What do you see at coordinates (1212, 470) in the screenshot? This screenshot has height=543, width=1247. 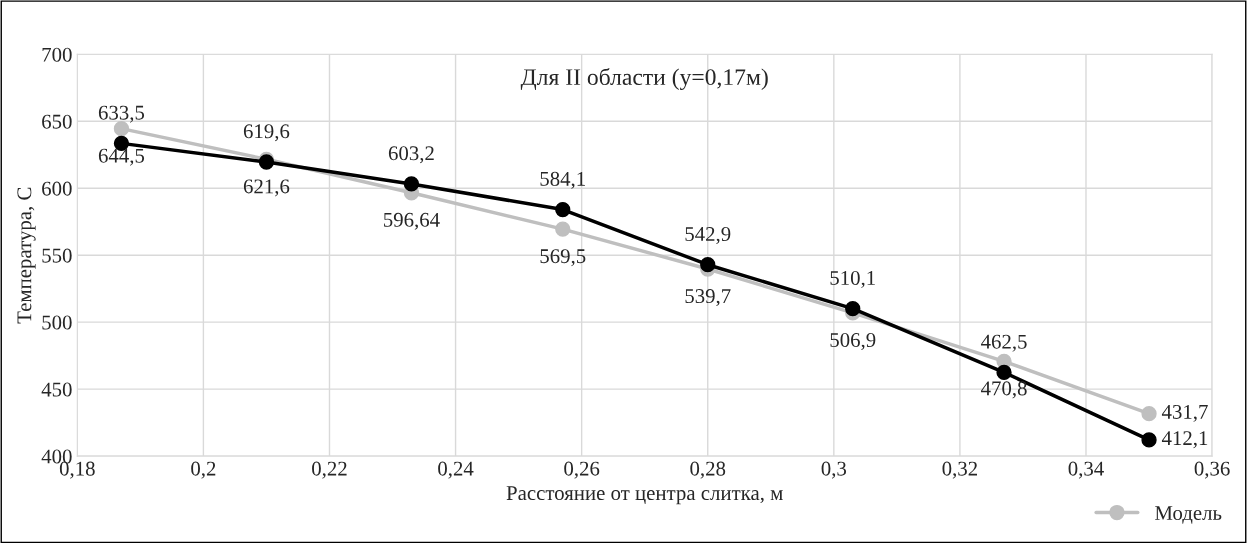 I see `x-tick-label: 0,36` at bounding box center [1212, 470].